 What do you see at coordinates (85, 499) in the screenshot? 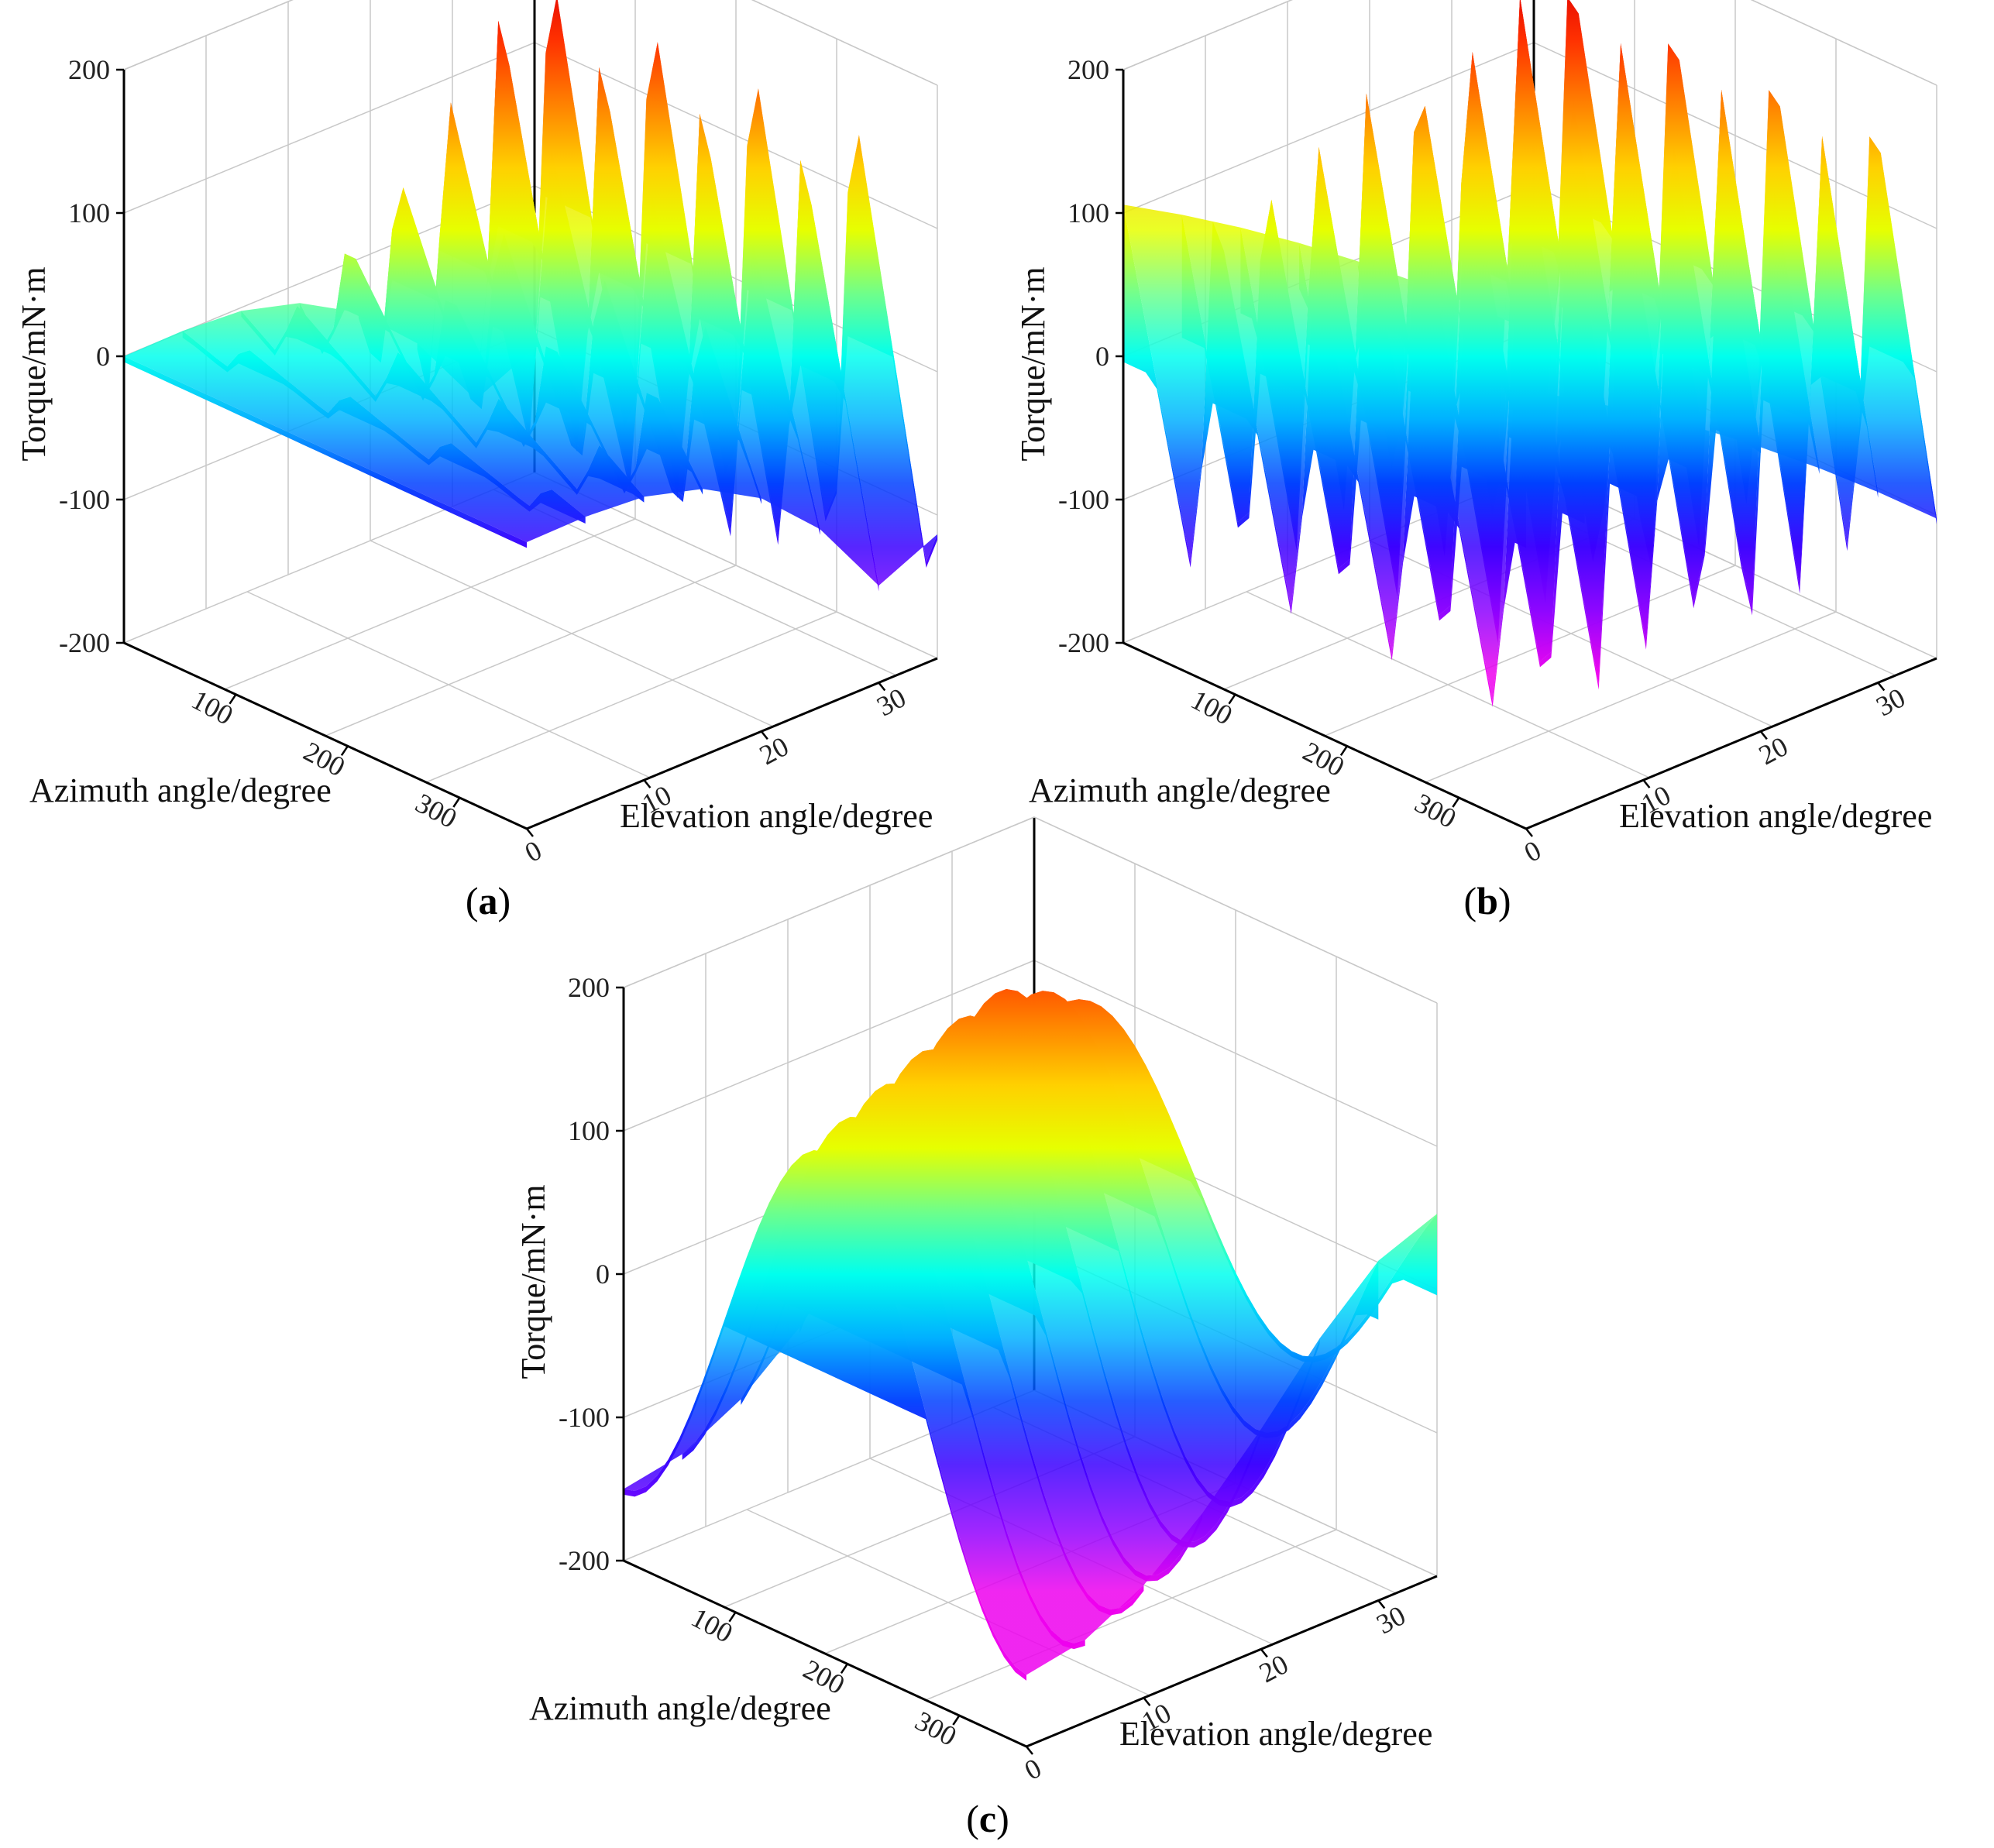
I see `panel-a-z-tick-label: -100` at bounding box center [85, 499].